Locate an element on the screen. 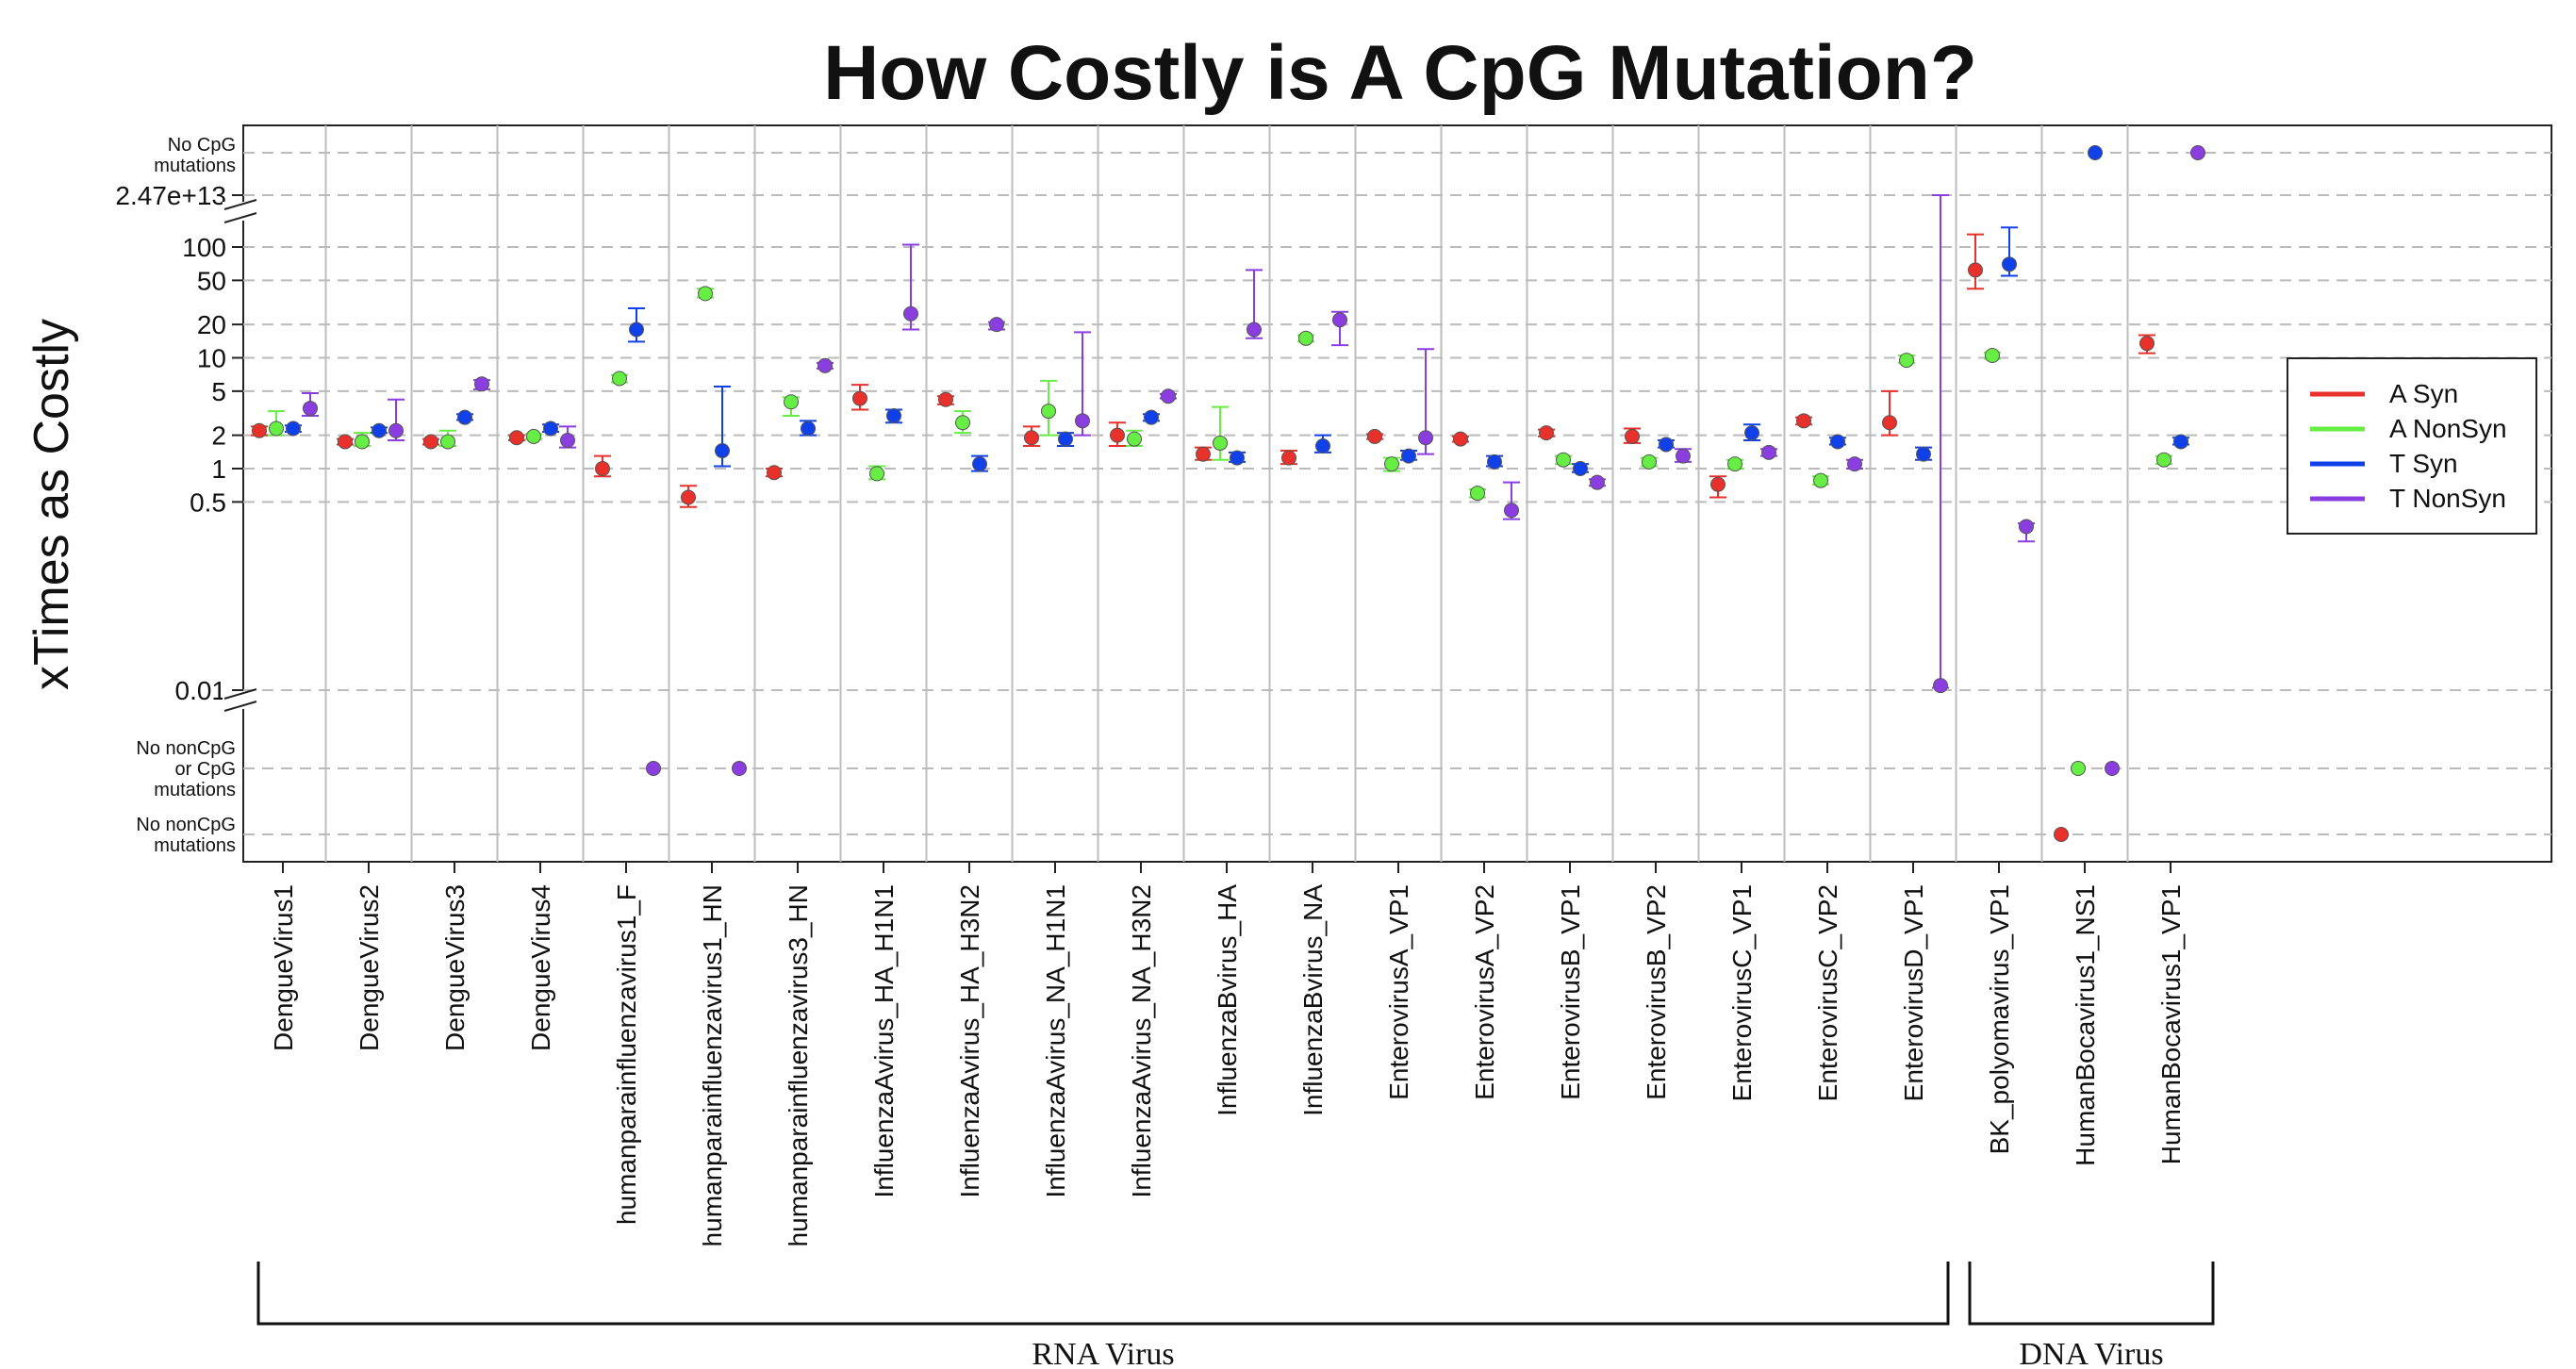 This screenshot has width=2576, height=1369. x-tick-label: HumanBocavirus1_VP1 is located at coordinates (2171, 1024).